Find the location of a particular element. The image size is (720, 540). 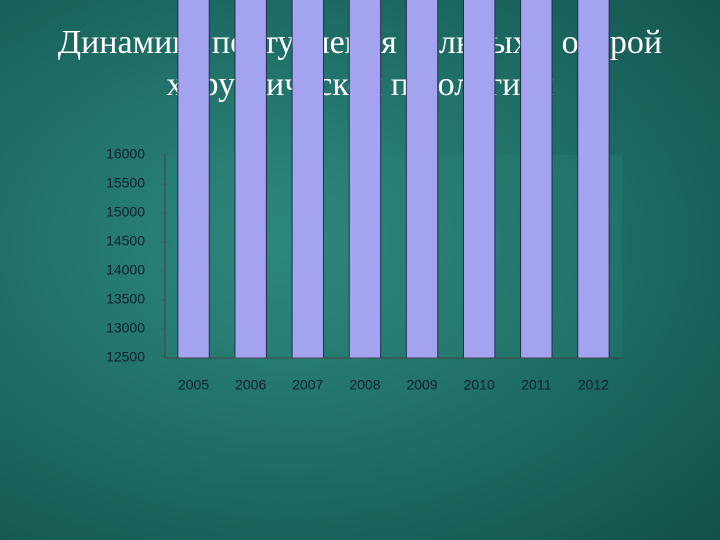

y-tick-label: 14000 is located at coordinates (125, 270).